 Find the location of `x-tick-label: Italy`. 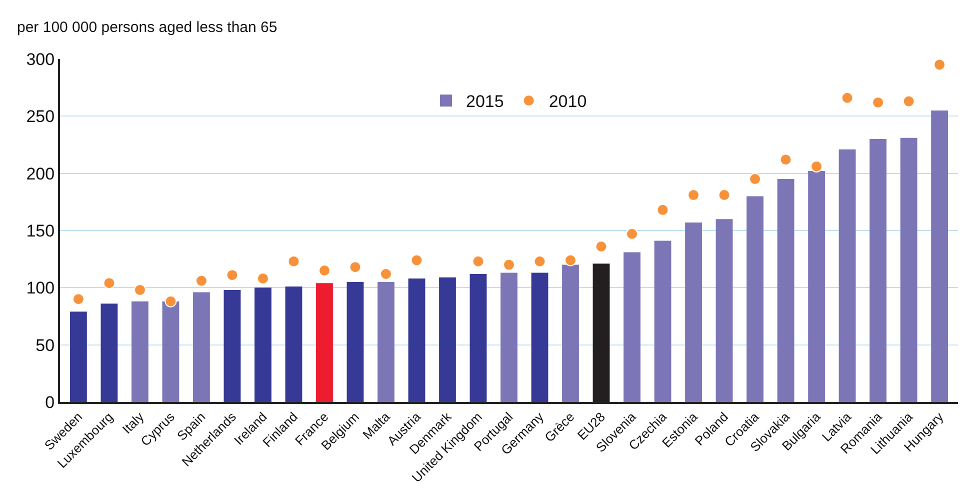

x-tick-label: Italy is located at coordinates (133, 422).